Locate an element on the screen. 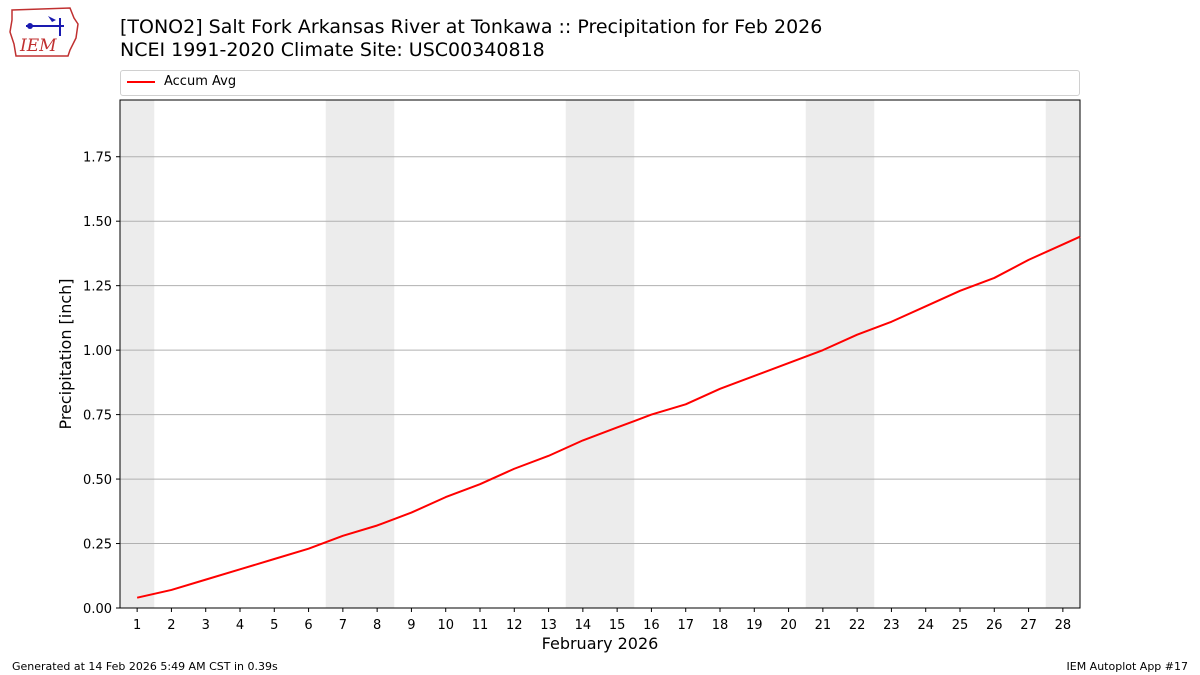 The image size is (1200, 675). x-tick-label: 5 is located at coordinates (274, 625).